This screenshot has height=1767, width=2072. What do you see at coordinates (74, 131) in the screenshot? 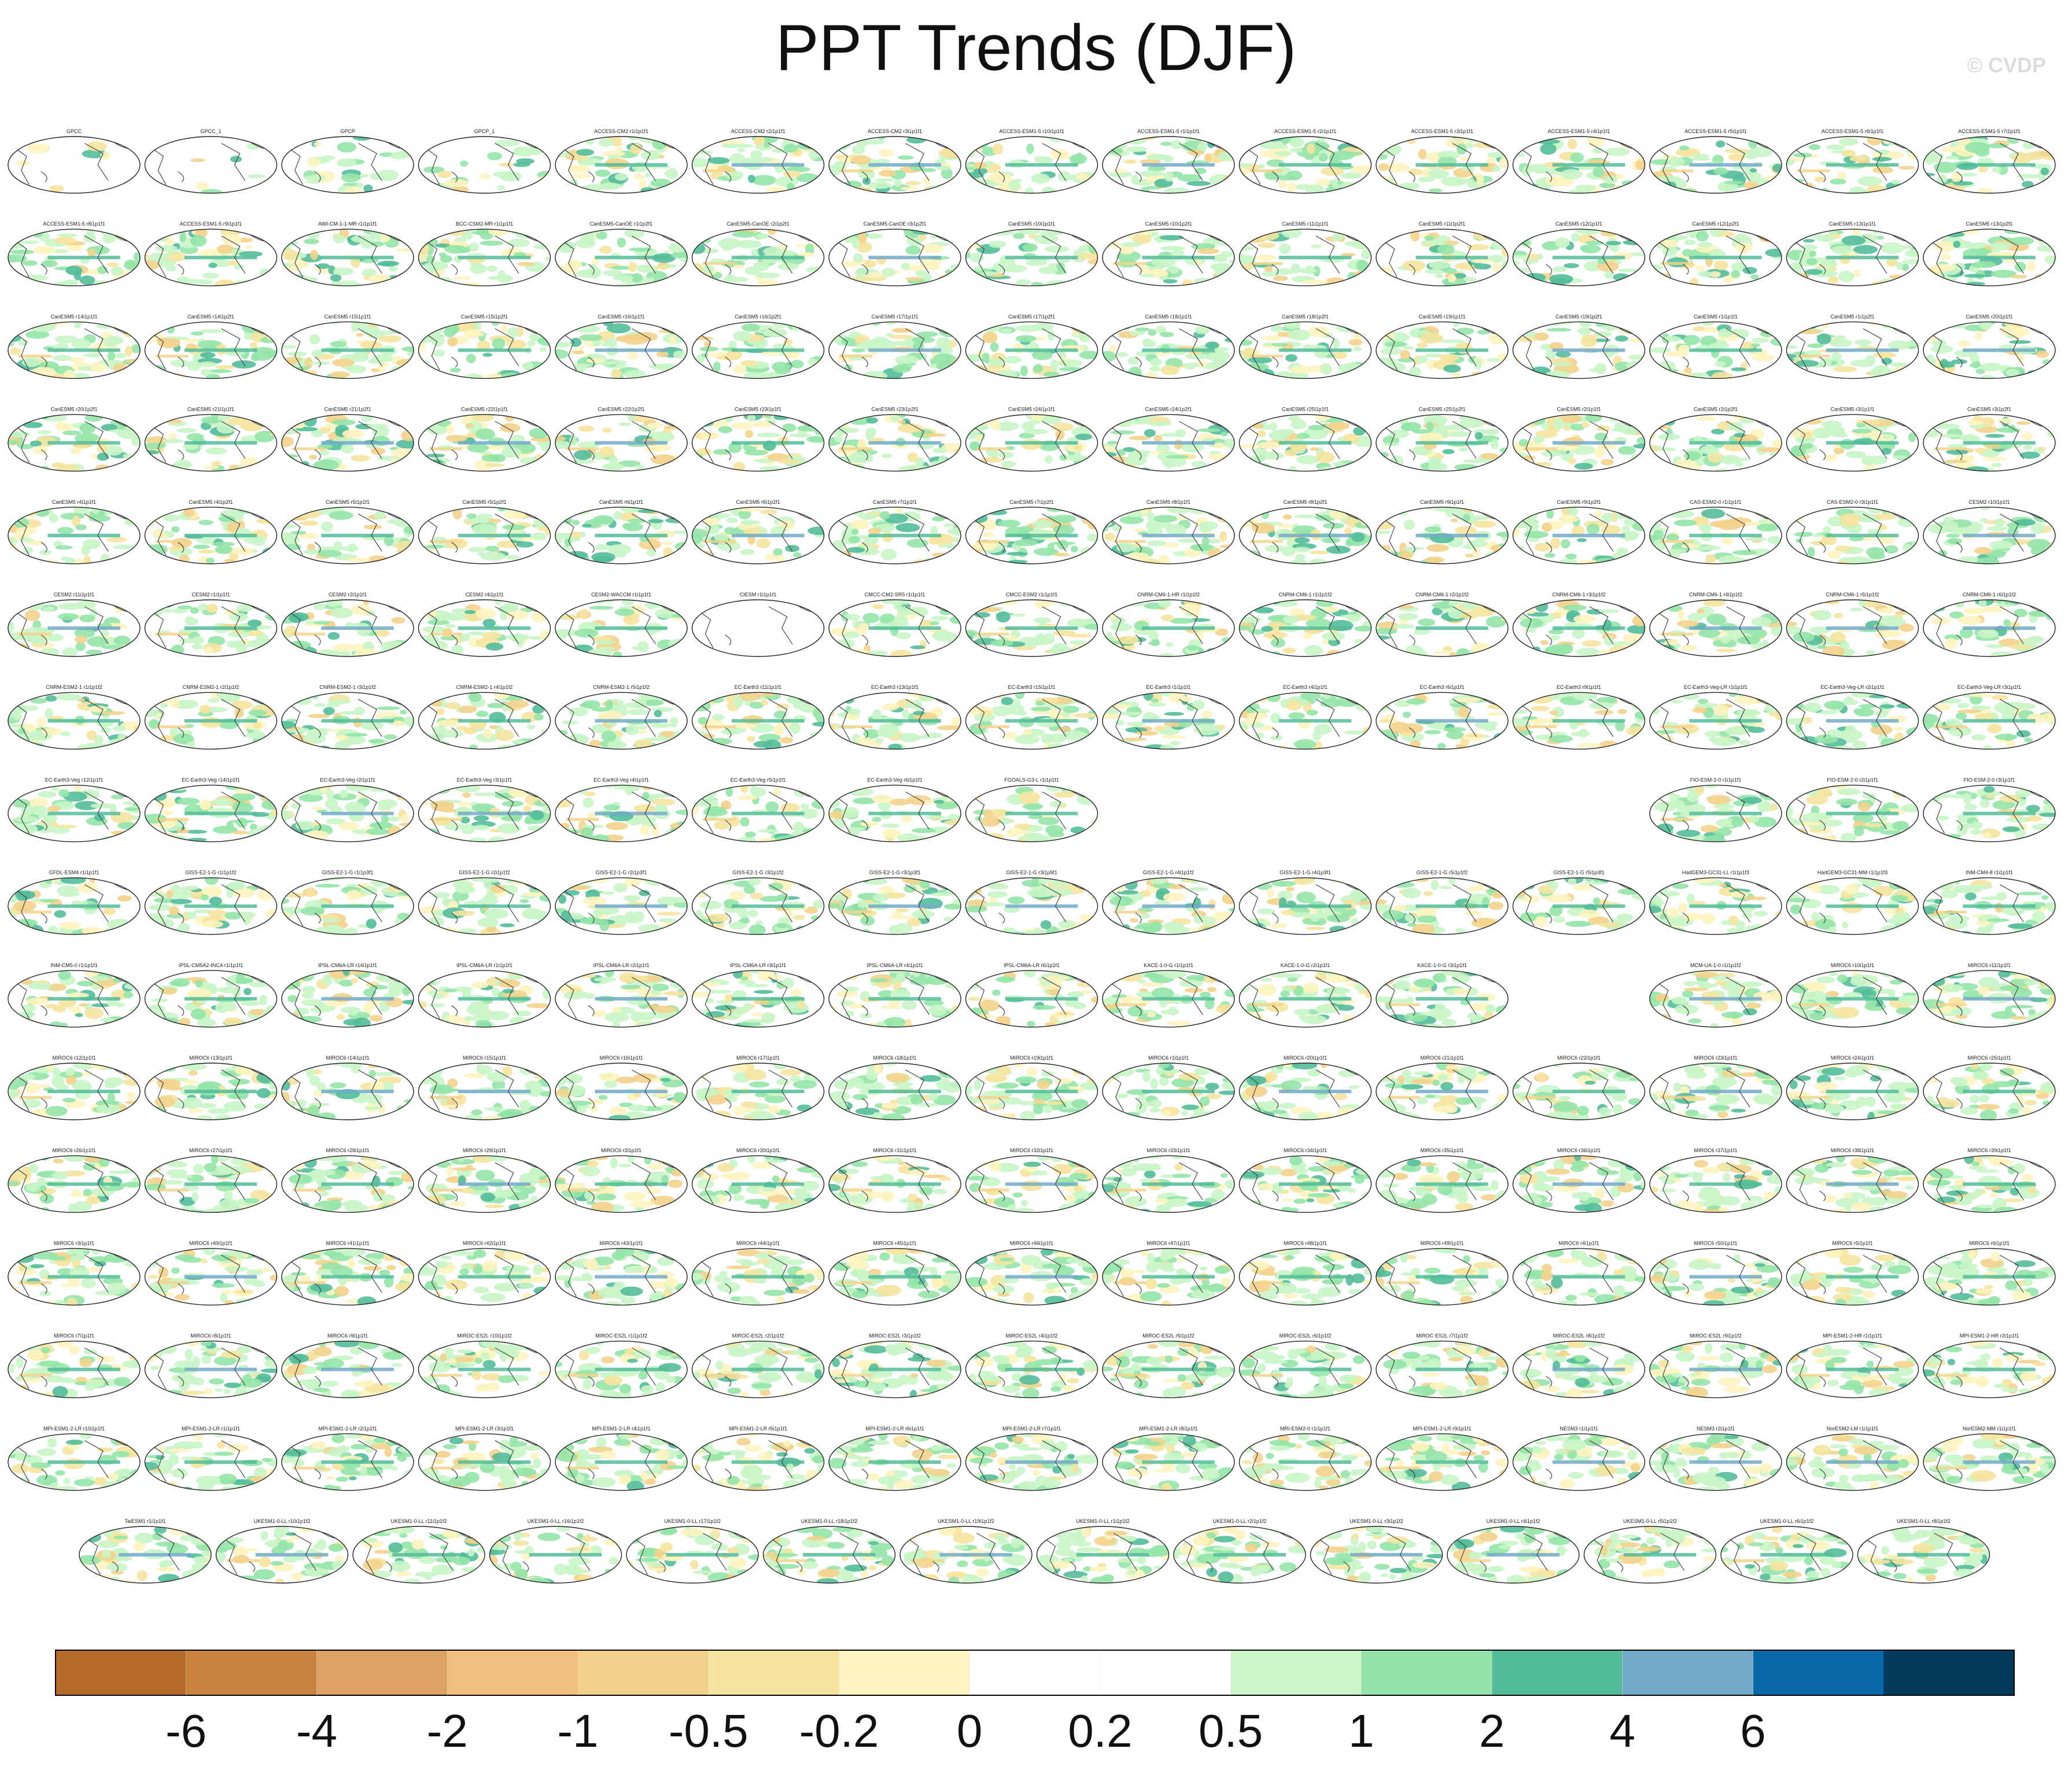
I see `panel-title: GPCC` at bounding box center [74, 131].